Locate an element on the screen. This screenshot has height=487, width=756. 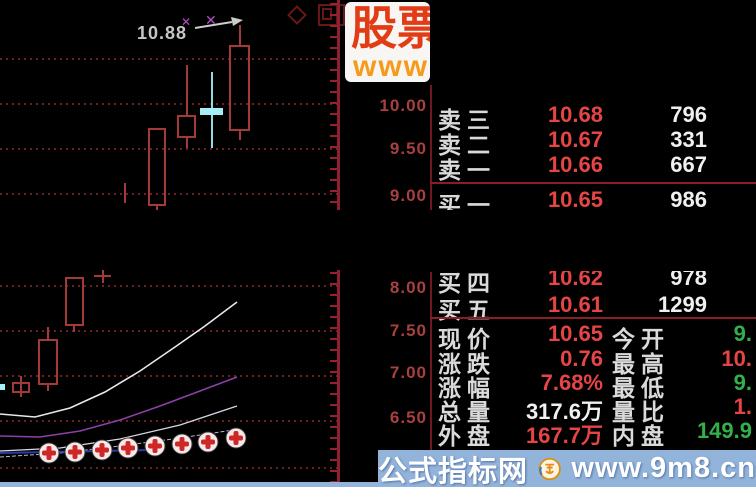
info-row-volume-ratio: 总量 317.6万 量比 1. is located at coordinates (593, 409).